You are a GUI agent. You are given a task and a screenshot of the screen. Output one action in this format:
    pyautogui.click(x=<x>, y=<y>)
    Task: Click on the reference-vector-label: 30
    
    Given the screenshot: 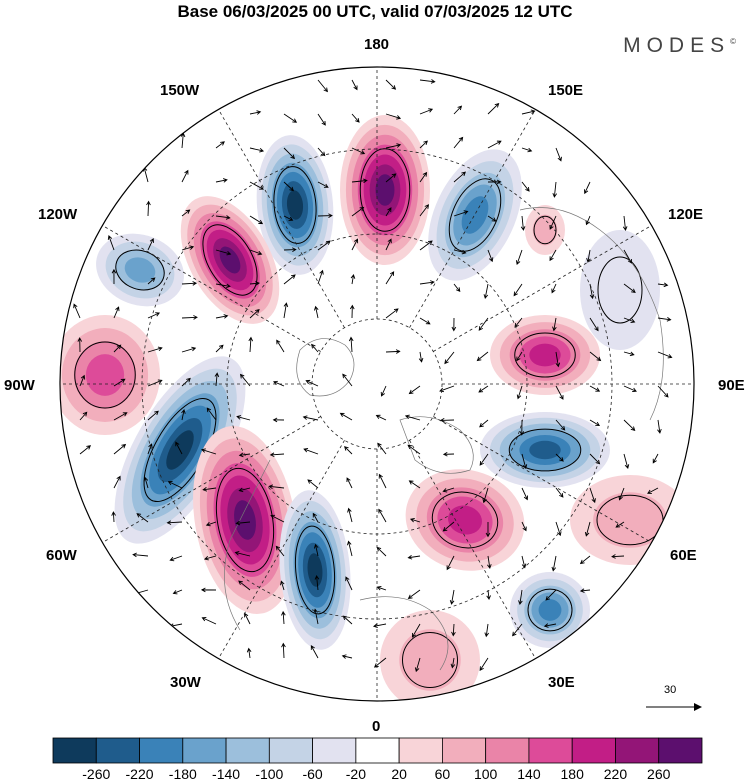 What is the action you would take?
    pyautogui.click(x=670, y=690)
    